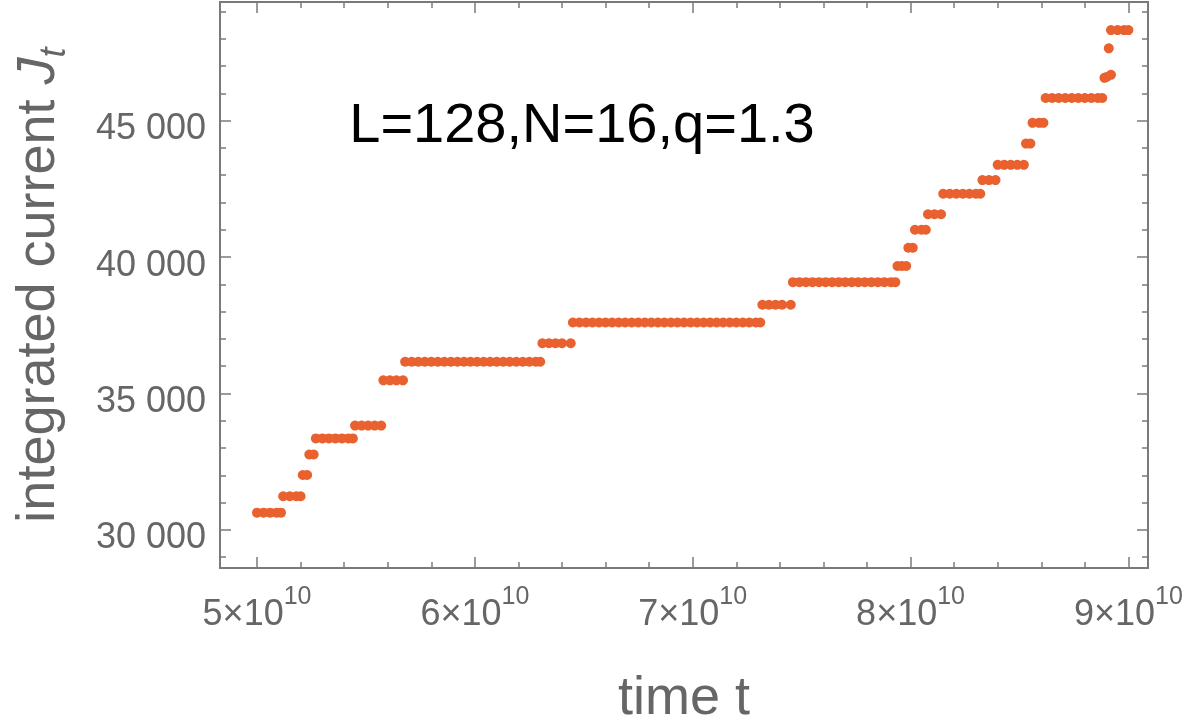 The height and width of the screenshot is (727, 1198). Describe the element at coordinates (150, 536) in the screenshot. I see `y-tick-label: 30 000` at that location.